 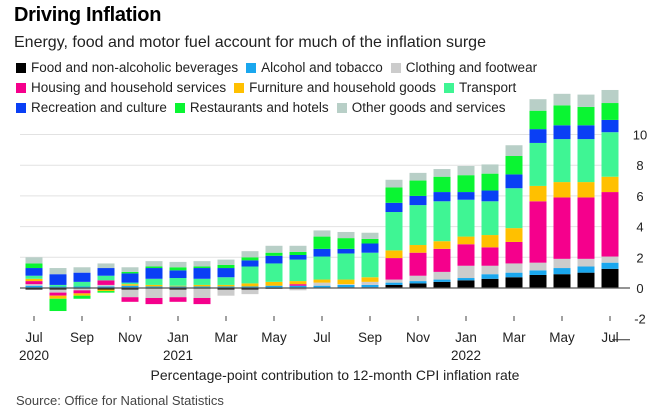 What do you see at coordinates (251, 108) in the screenshot?
I see `legend-item: Restaurants and hotels` at bounding box center [251, 108].